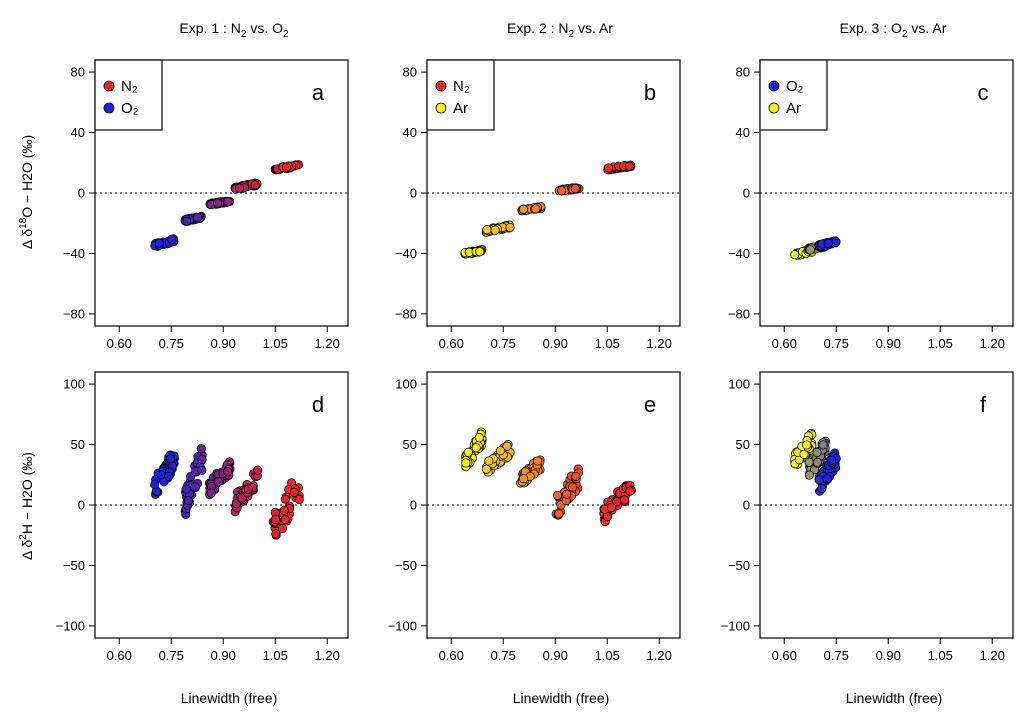 This screenshot has height=713, width=1030. Describe the element at coordinates (26, 192) in the screenshot. I see `y-label-top: Δ δ18O − H2O (‰)` at that location.